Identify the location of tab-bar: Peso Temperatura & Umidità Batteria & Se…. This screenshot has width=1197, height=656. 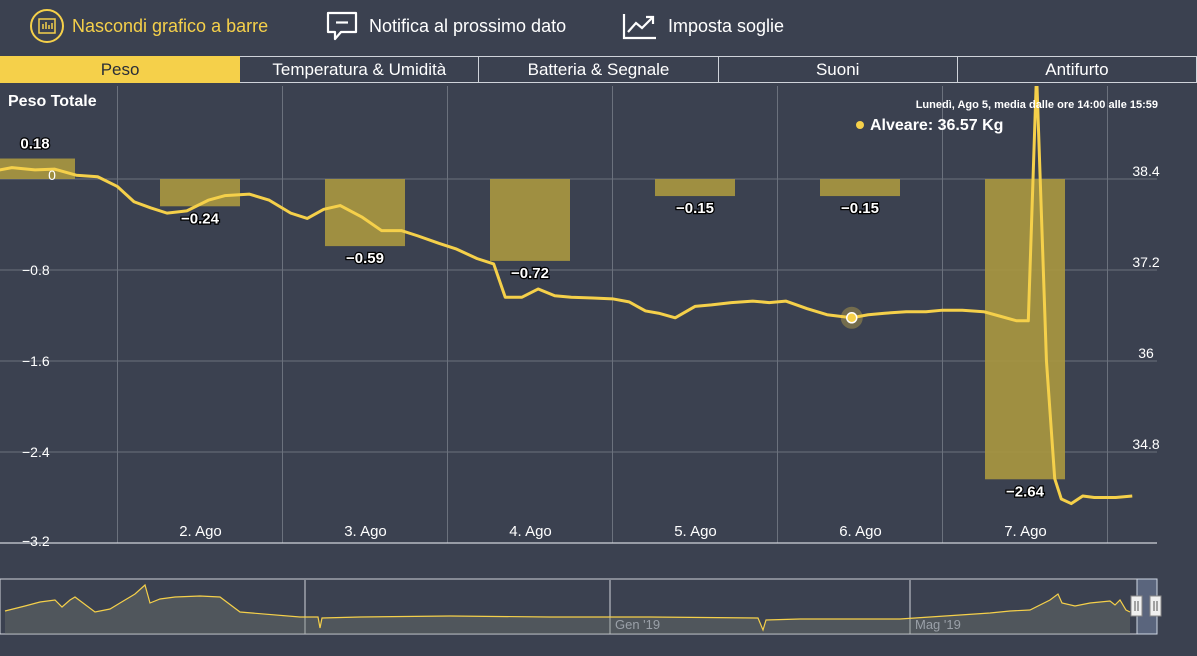
(598, 69).